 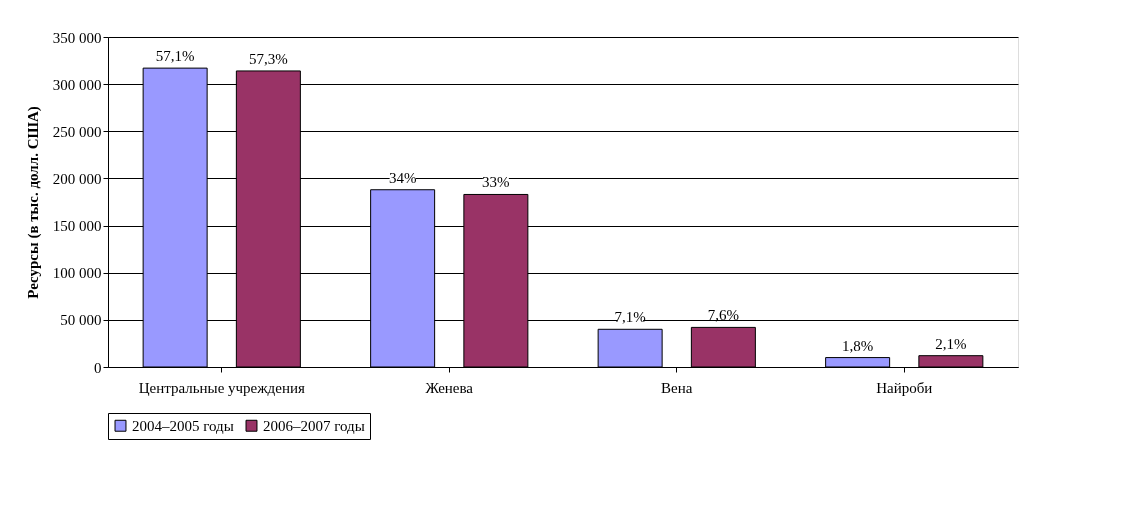 What do you see at coordinates (33, 202) in the screenshot?
I see `y-axis-title: Ресурсы (в тыс. долл. США)` at bounding box center [33, 202].